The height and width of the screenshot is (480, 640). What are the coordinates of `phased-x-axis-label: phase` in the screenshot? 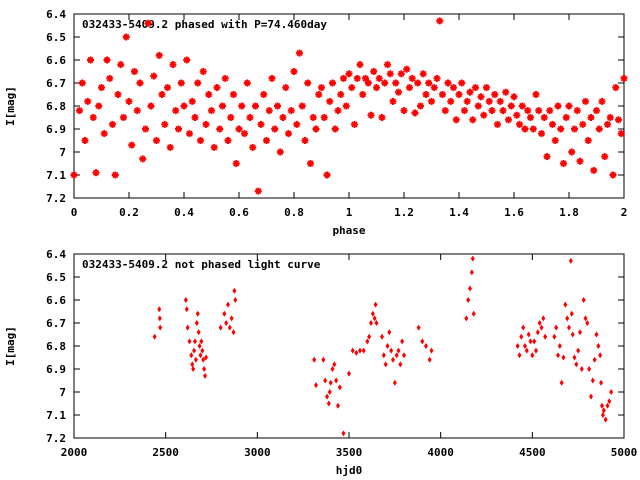 It's located at (348, 230).